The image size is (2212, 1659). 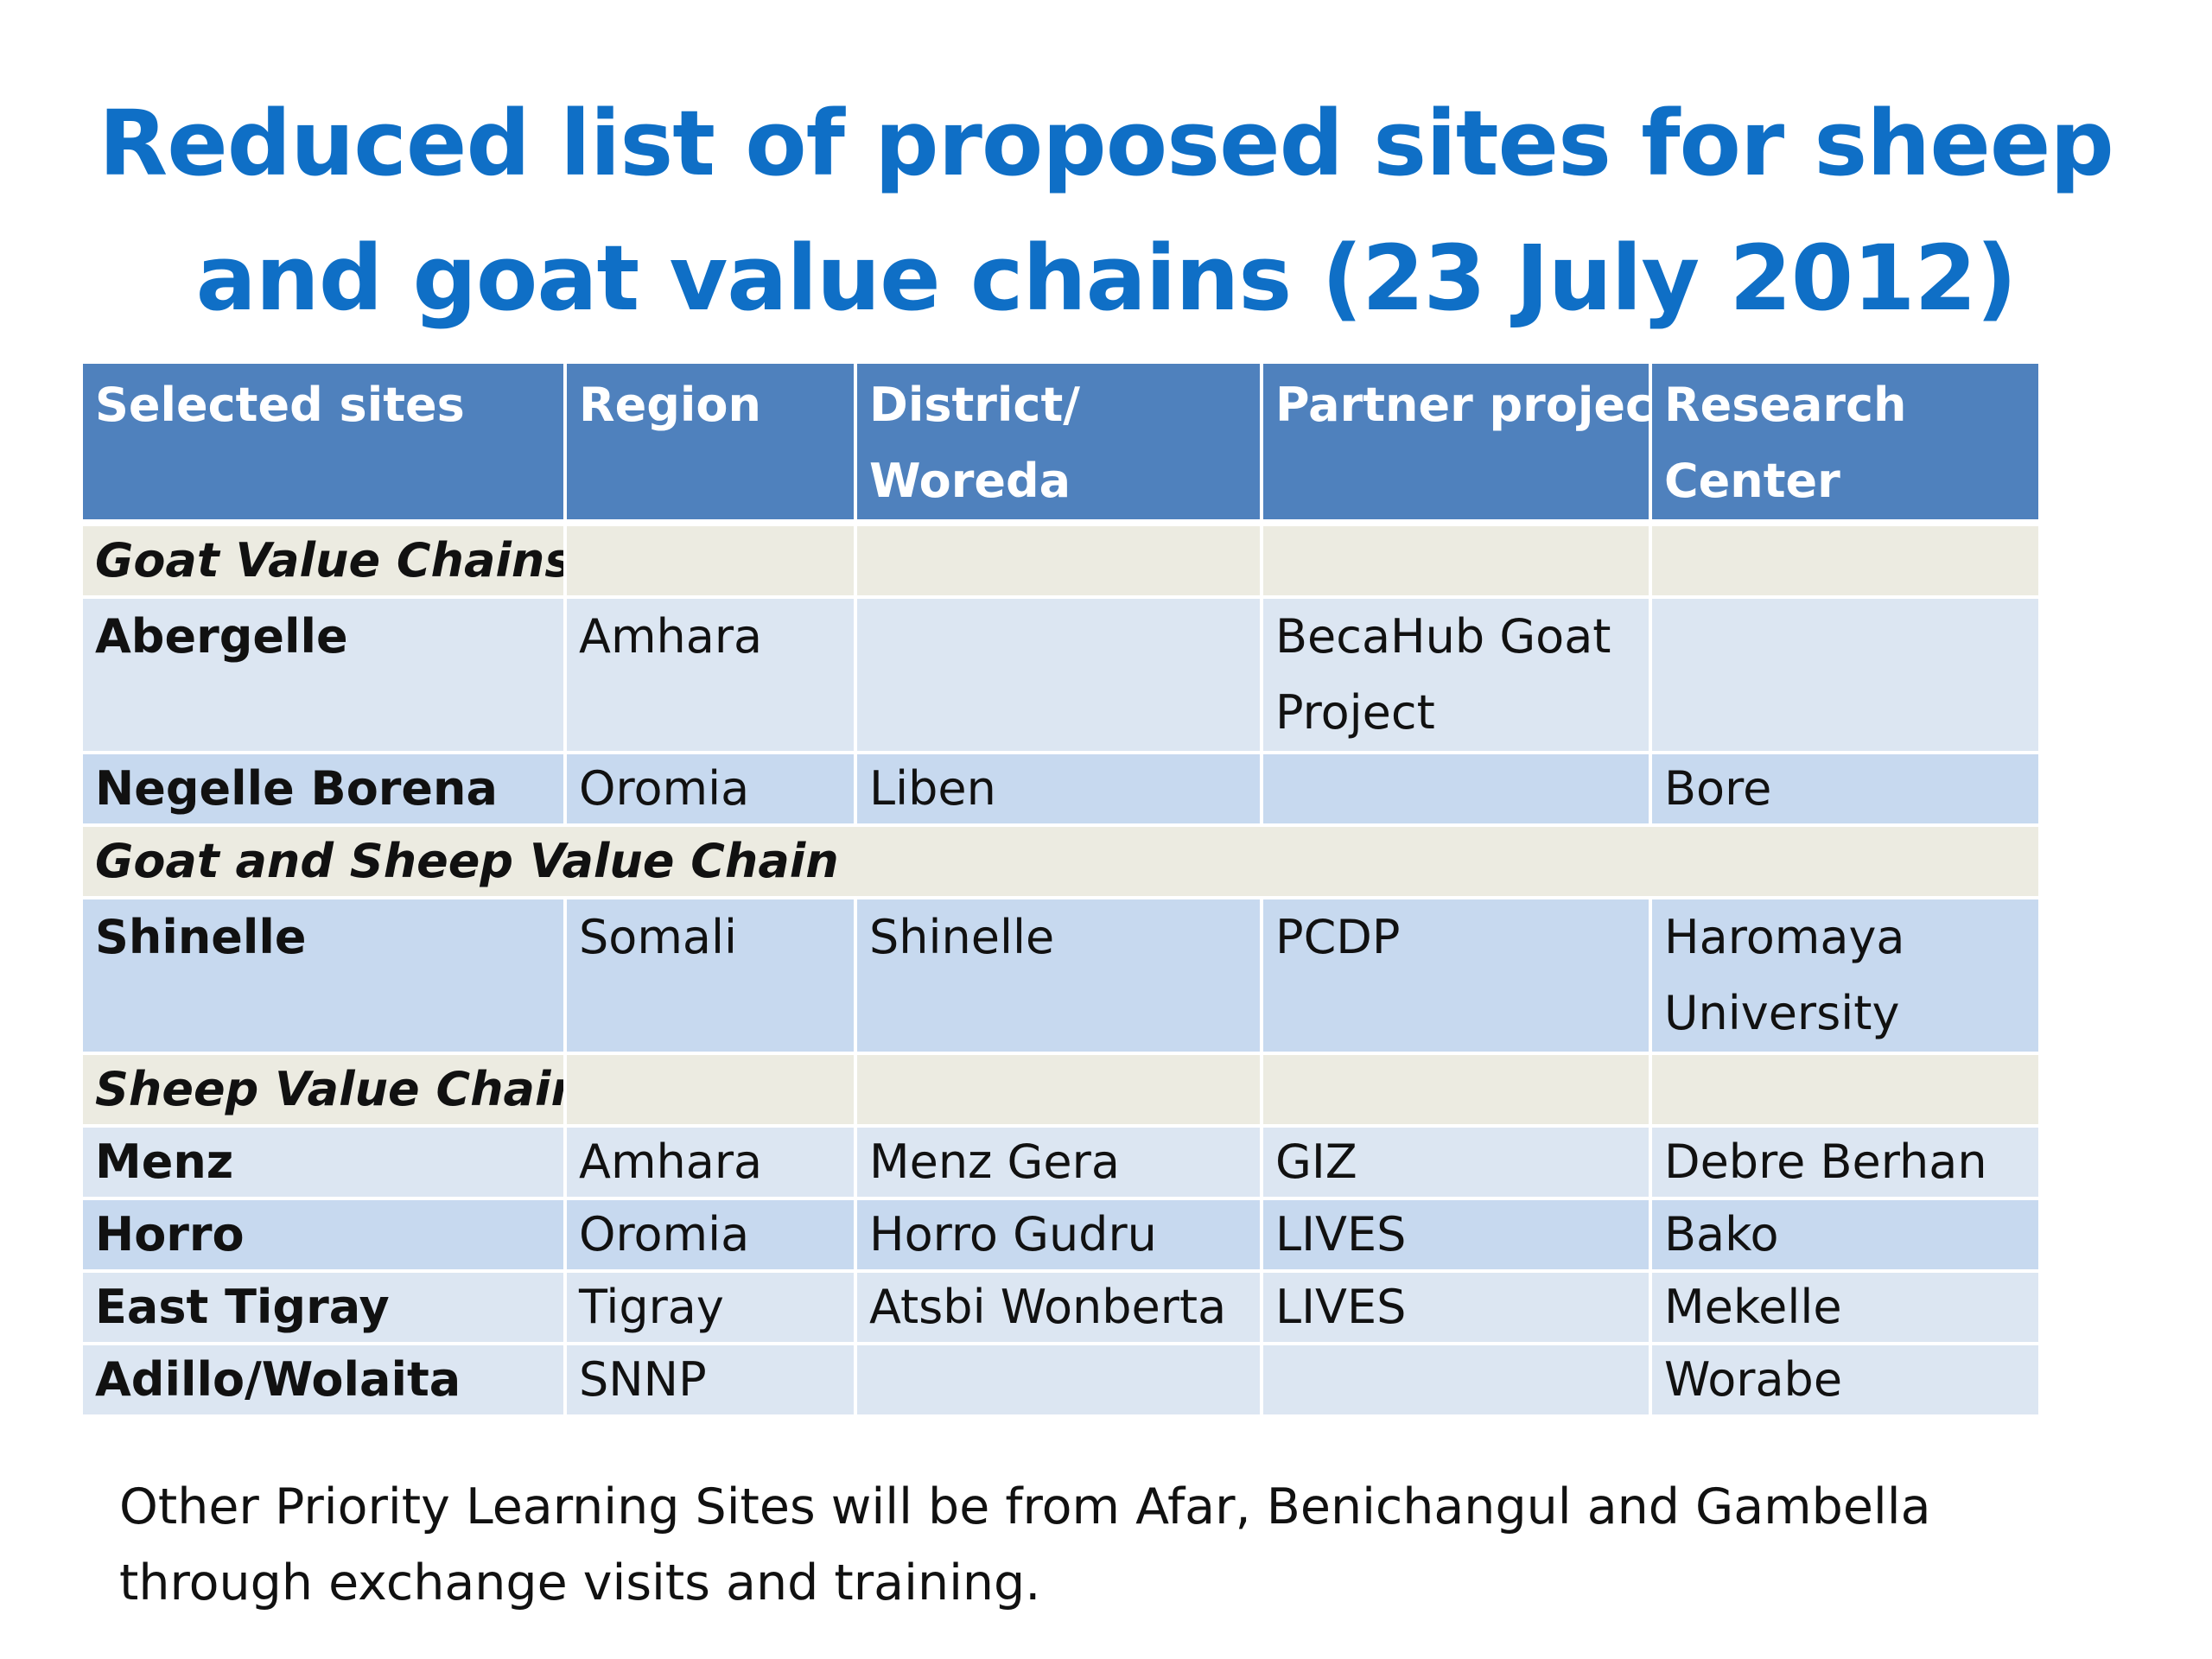 What do you see at coordinates (1456, 1162) in the screenshot?
I see `cell-partner: GIZ` at bounding box center [1456, 1162].